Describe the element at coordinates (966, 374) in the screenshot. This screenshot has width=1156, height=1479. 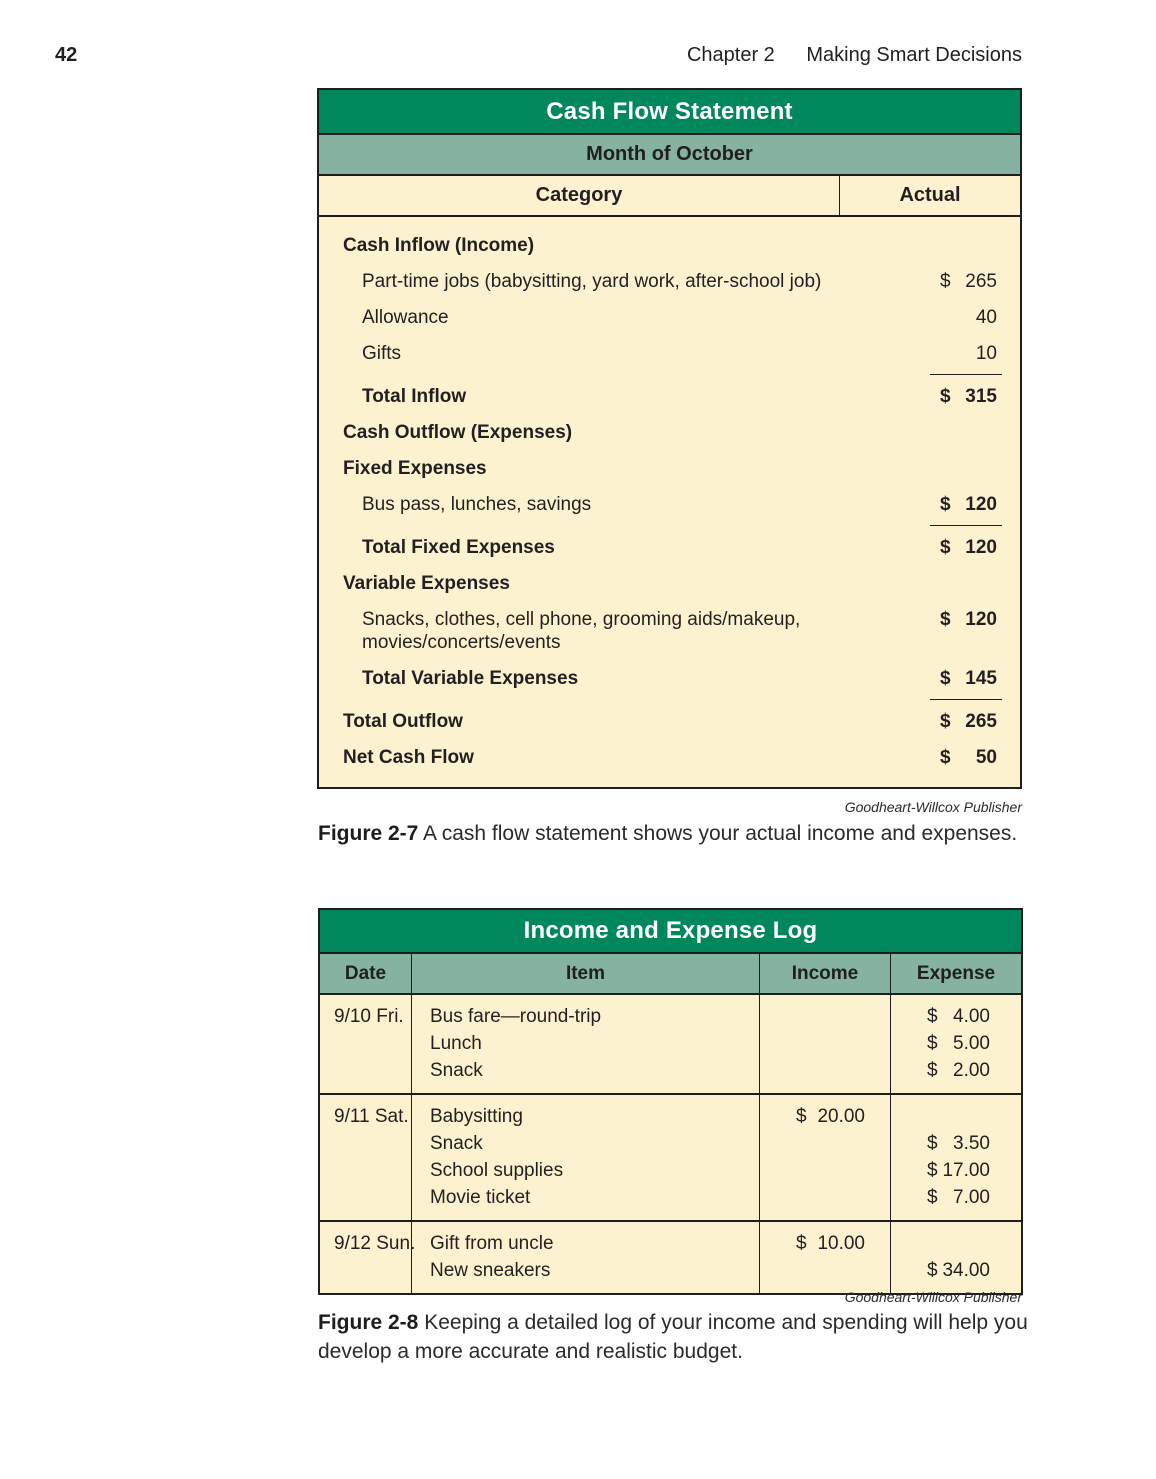
I see `total-rule` at that location.